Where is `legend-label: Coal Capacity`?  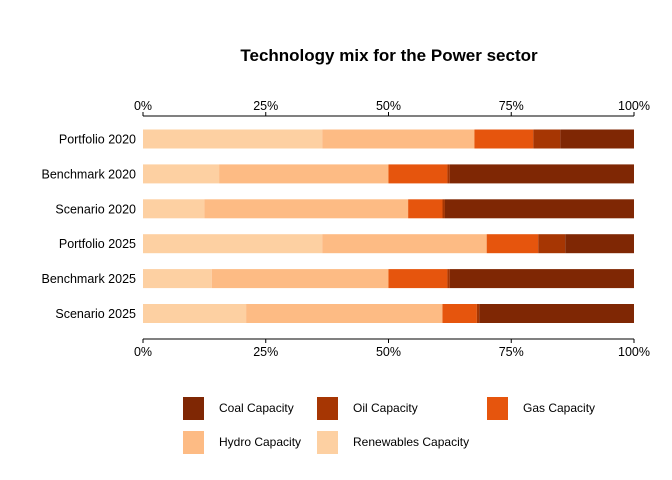
legend-label: Coal Capacity is located at coordinates (256, 408).